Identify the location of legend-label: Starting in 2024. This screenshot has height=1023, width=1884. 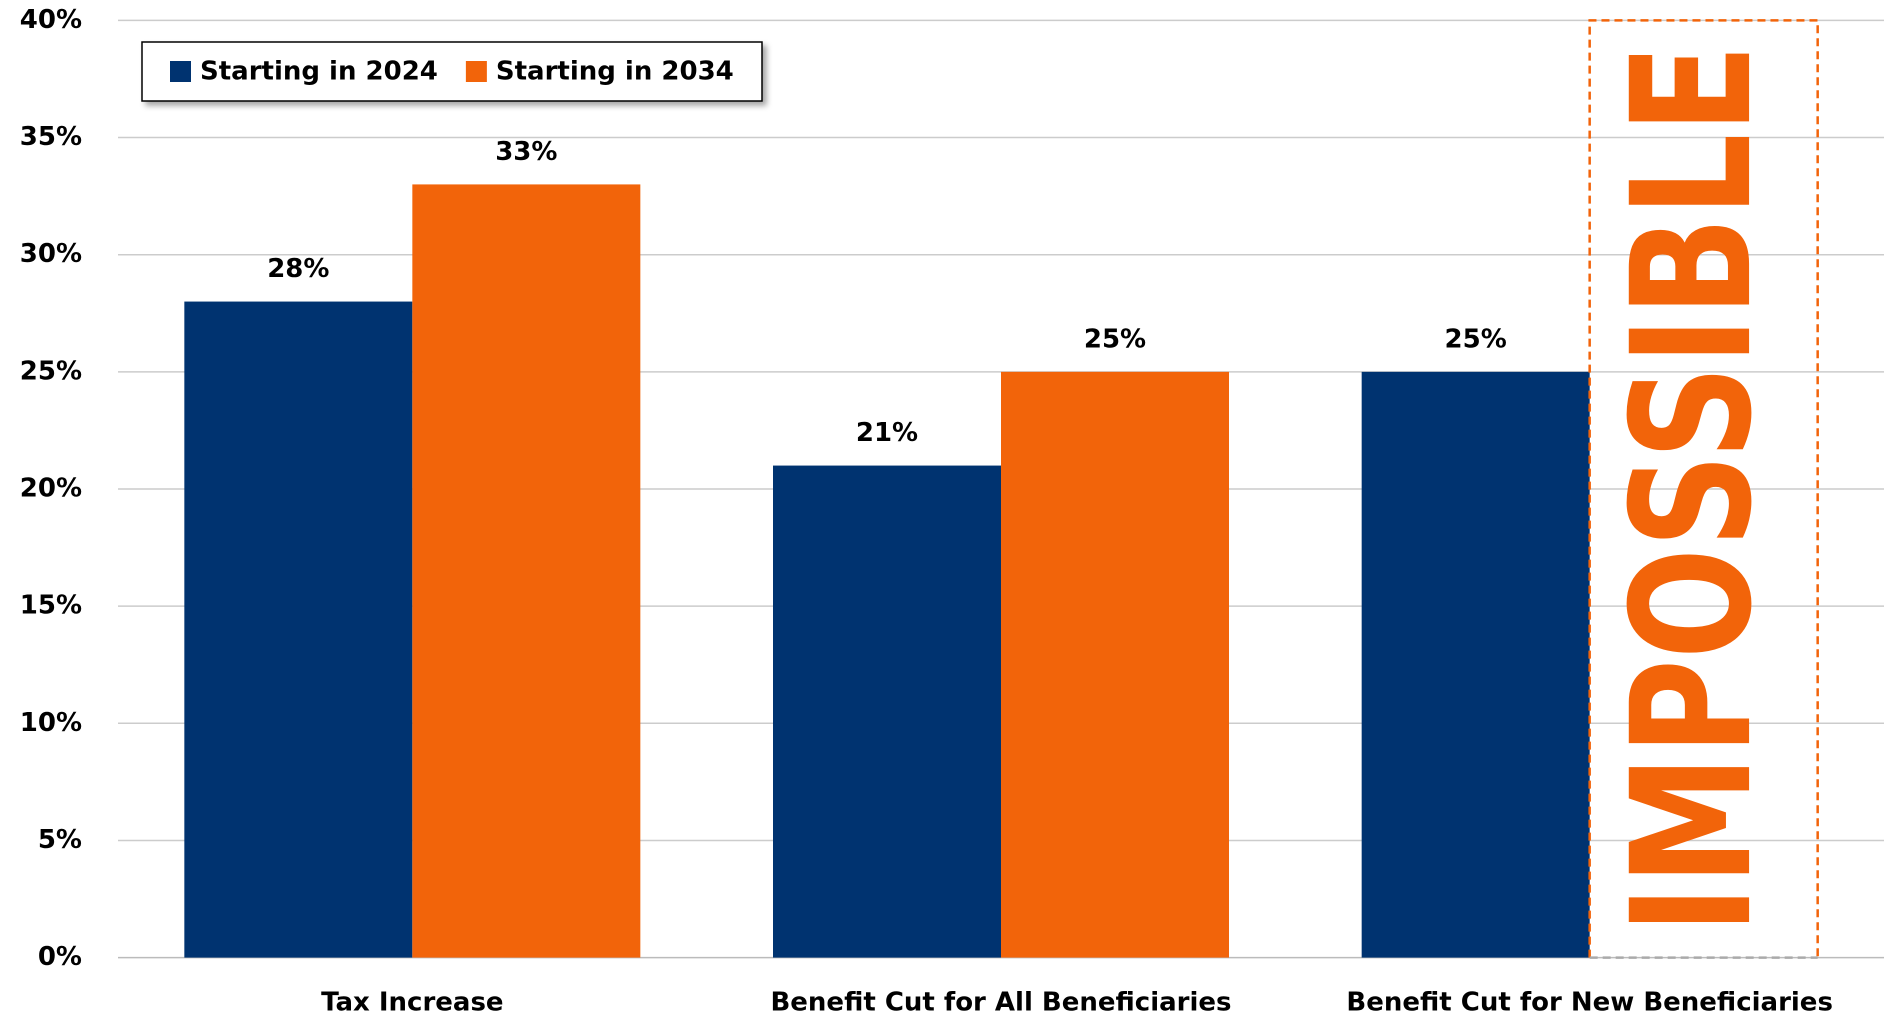
(319, 72).